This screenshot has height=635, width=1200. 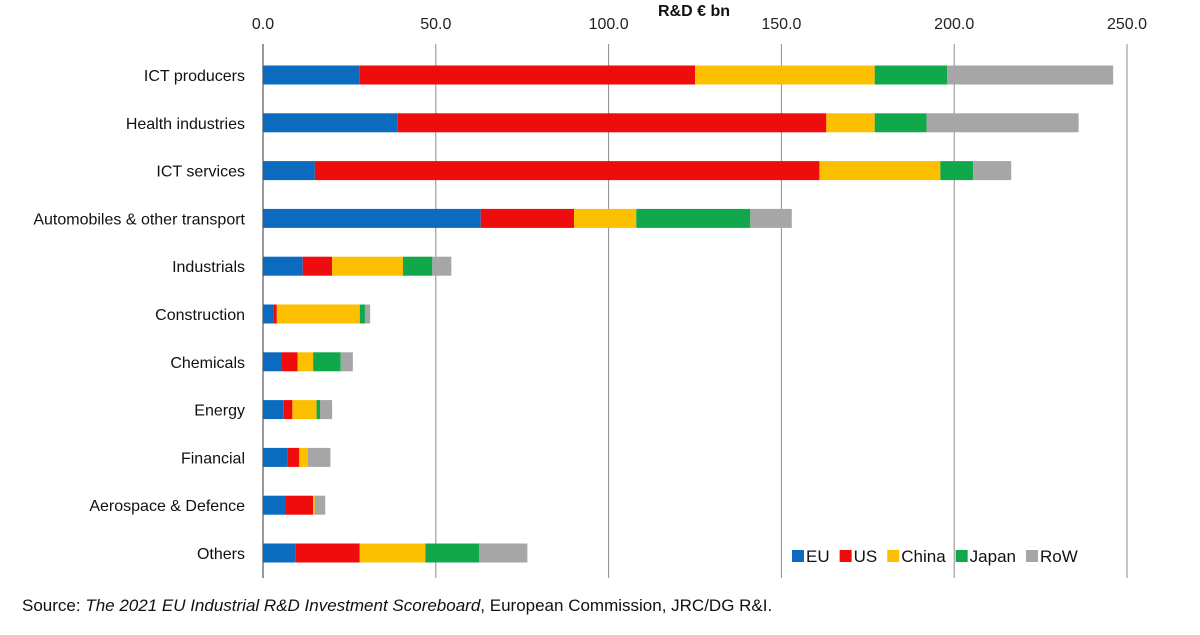 What do you see at coordinates (54, 605) in the screenshot?
I see `source-prefix: Source:` at bounding box center [54, 605].